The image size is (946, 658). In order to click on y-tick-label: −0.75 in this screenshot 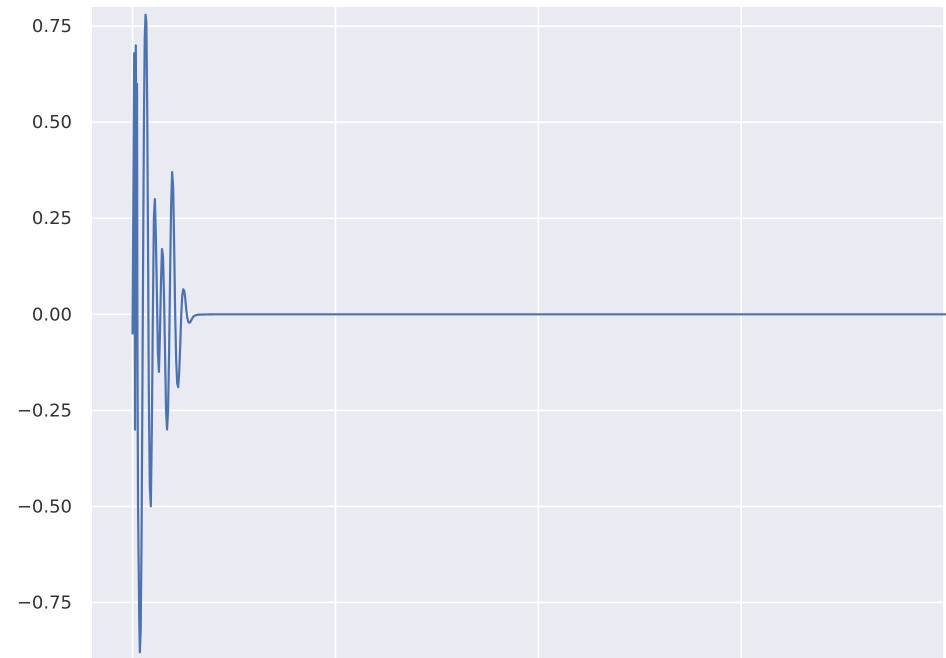, I will do `click(44, 602)`.